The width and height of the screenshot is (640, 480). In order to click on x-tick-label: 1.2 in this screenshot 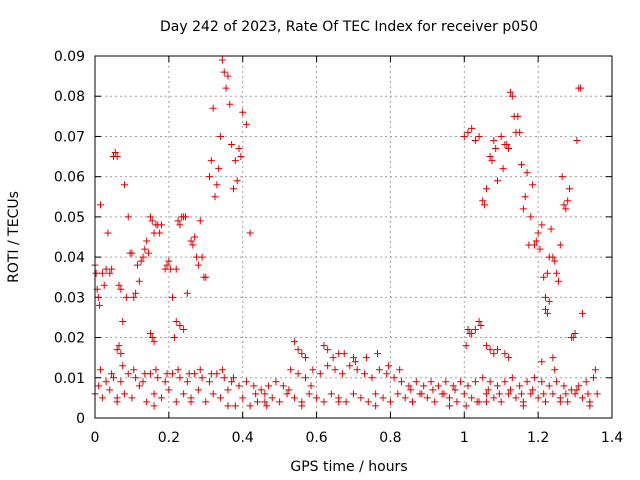, I will do `click(538, 438)`.